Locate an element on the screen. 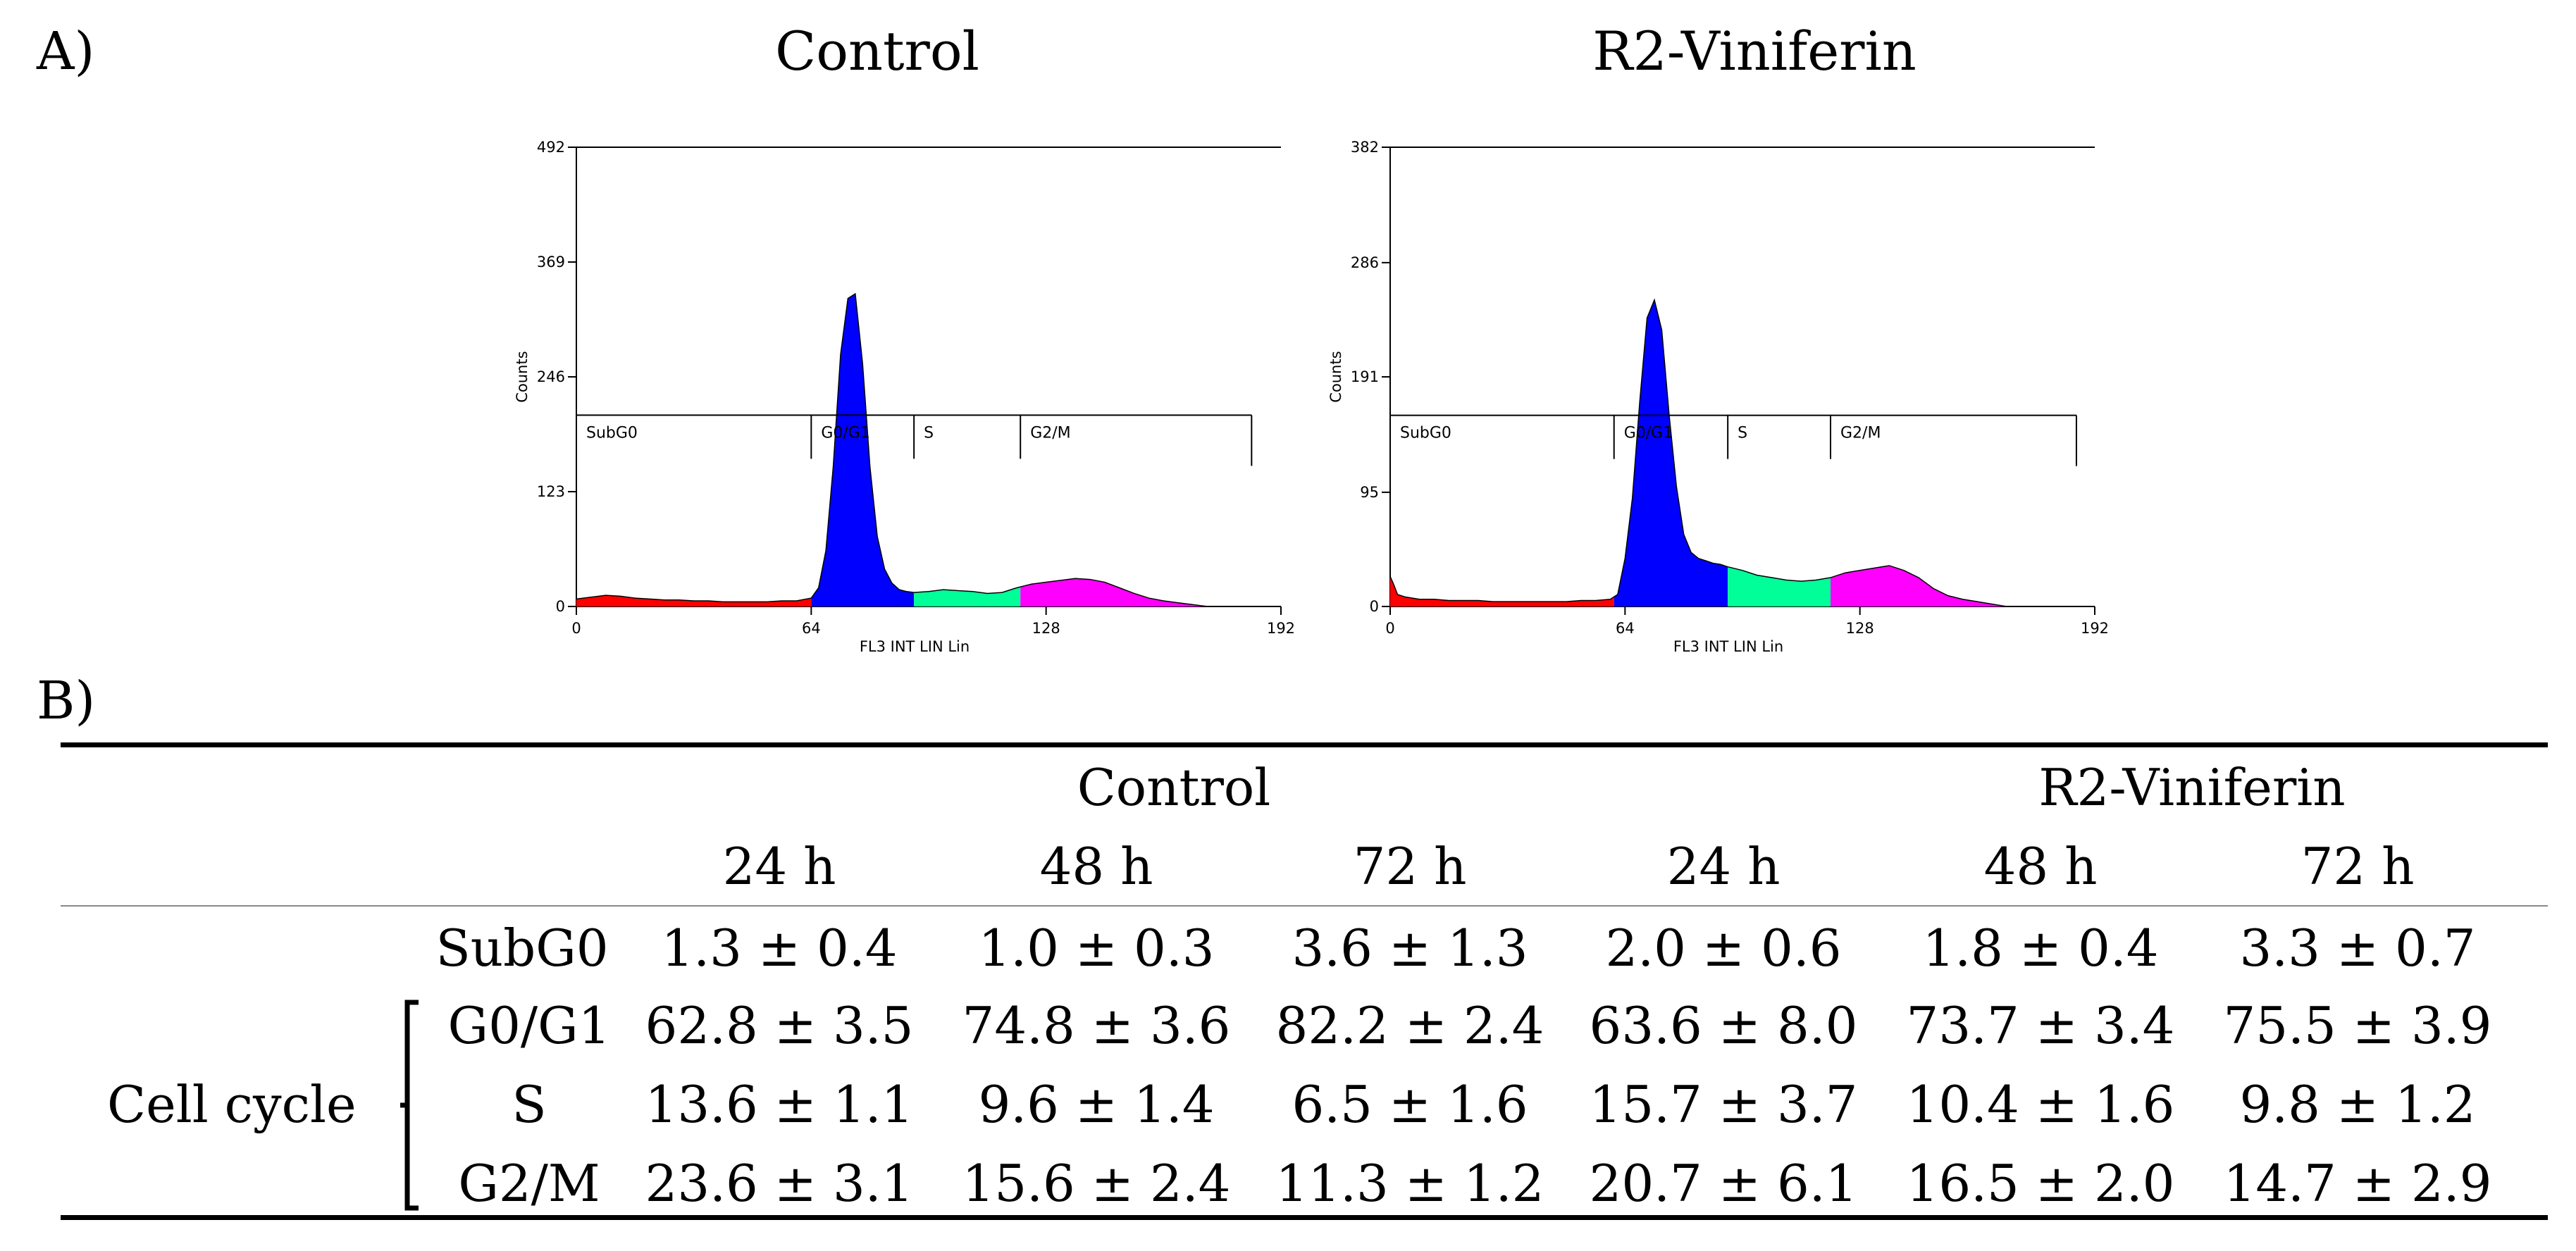  table-cell: 9.8 ± 1.2 is located at coordinates (2357, 1104).